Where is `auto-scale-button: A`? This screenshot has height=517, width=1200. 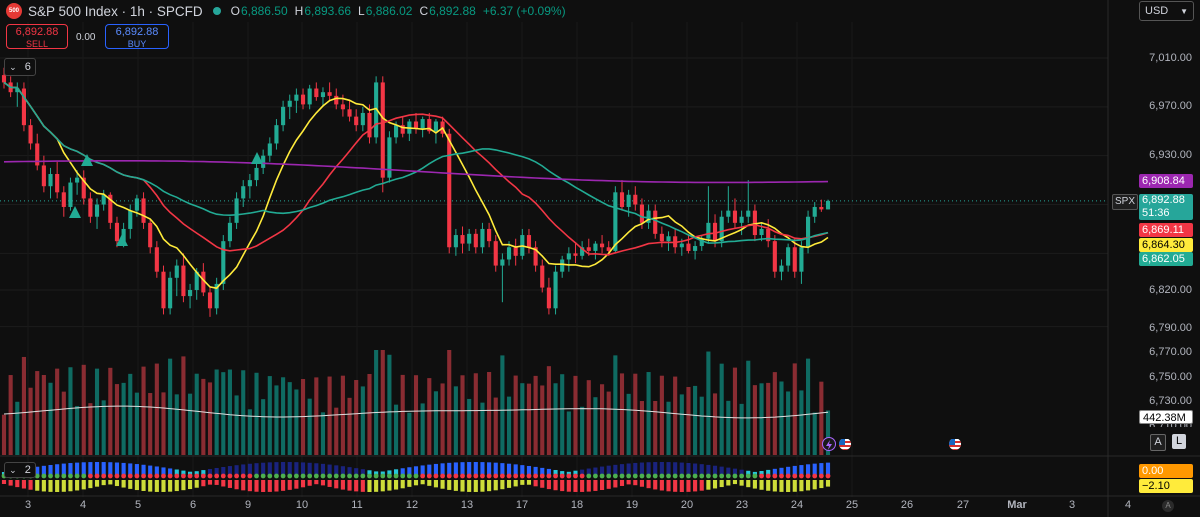
auto-scale-button: A is located at coordinates (1158, 442).